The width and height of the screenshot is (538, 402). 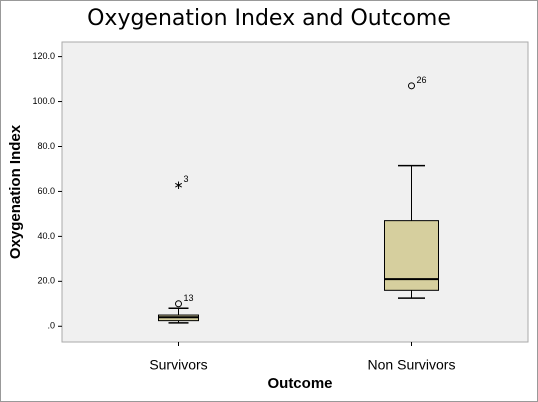 I want to click on x-tick-label: Non Survivors, so click(x=412, y=365).